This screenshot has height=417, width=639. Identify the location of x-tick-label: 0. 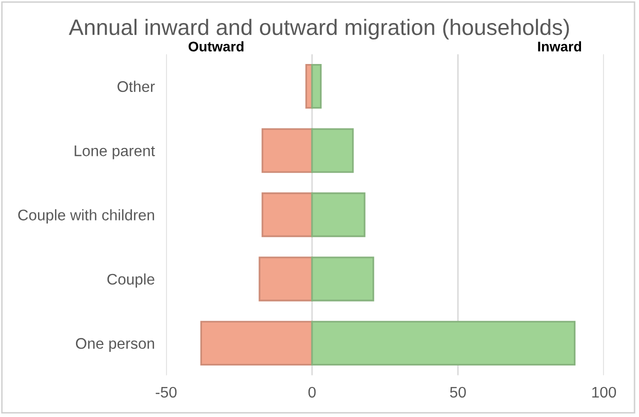
(312, 392).